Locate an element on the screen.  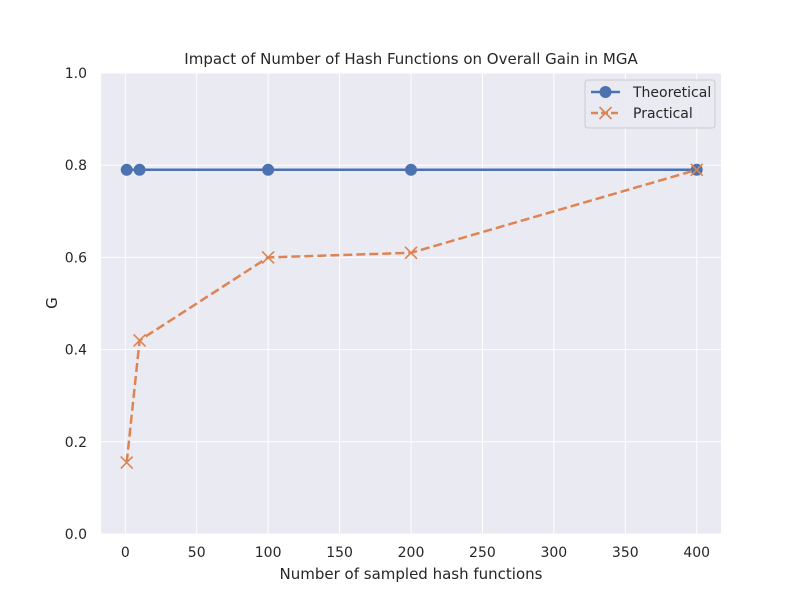
x-tick-label: 100 is located at coordinates (268, 553).